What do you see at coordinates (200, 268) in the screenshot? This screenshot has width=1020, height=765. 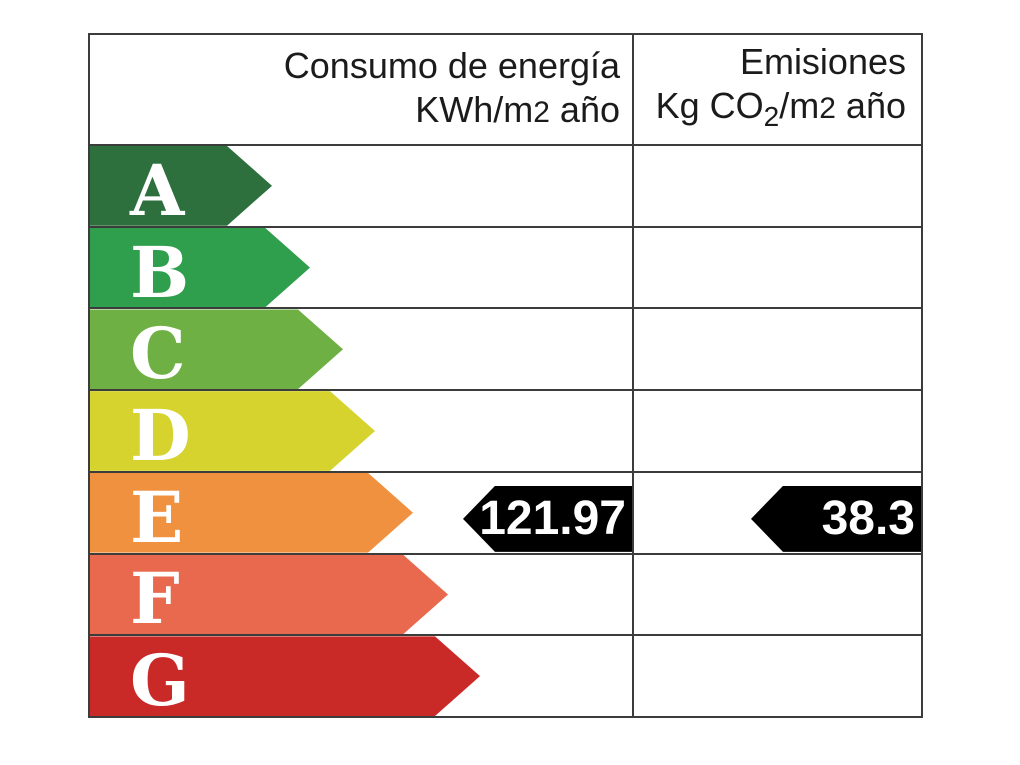 I see `rating-arrow-B: B` at bounding box center [200, 268].